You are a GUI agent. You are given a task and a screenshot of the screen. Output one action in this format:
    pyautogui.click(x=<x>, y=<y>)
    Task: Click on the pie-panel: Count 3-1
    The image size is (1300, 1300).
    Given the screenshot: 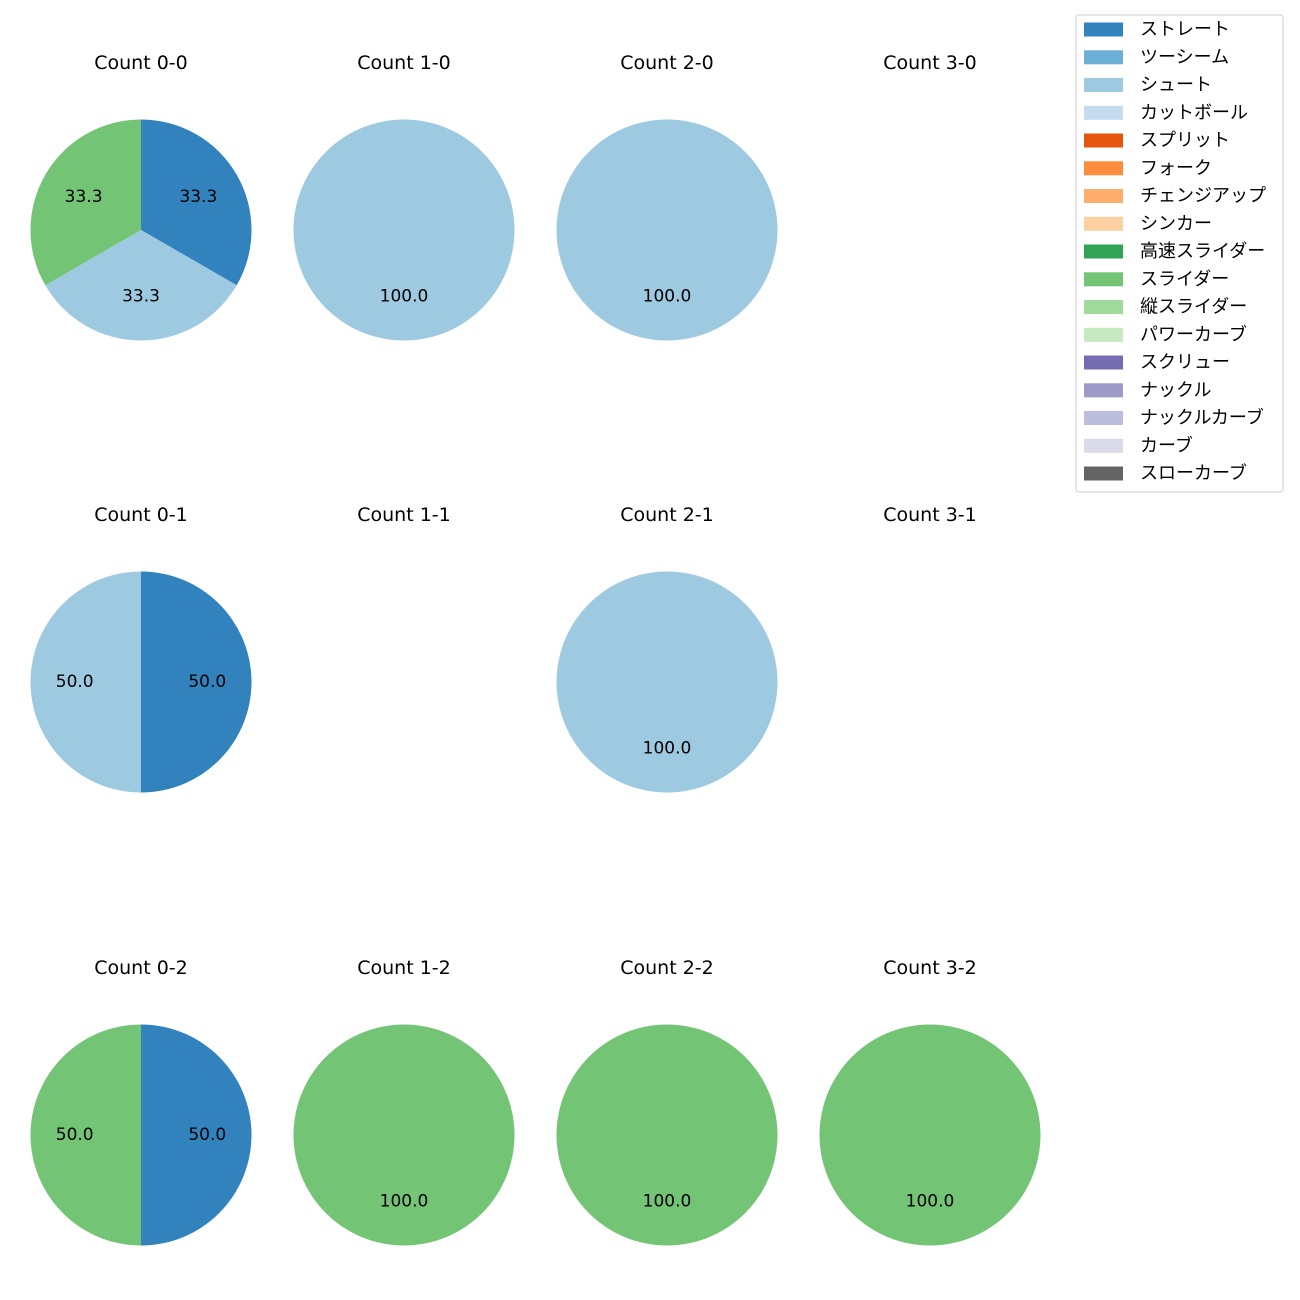 What is the action you would take?
    pyautogui.click(x=930, y=515)
    